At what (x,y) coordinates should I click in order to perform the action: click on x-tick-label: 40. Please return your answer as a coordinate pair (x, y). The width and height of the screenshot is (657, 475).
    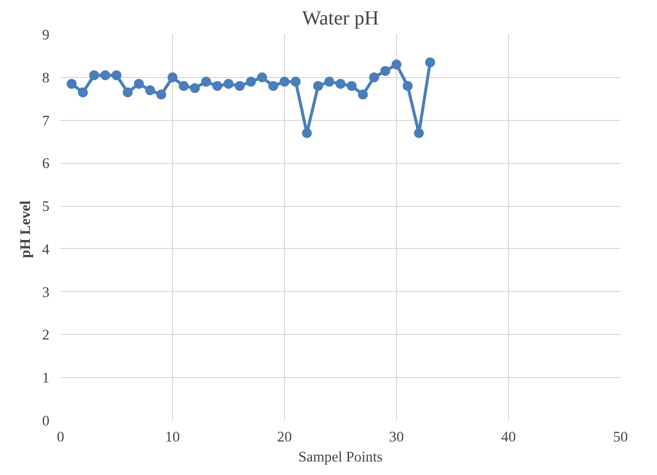
    Looking at the image, I should click on (508, 438).